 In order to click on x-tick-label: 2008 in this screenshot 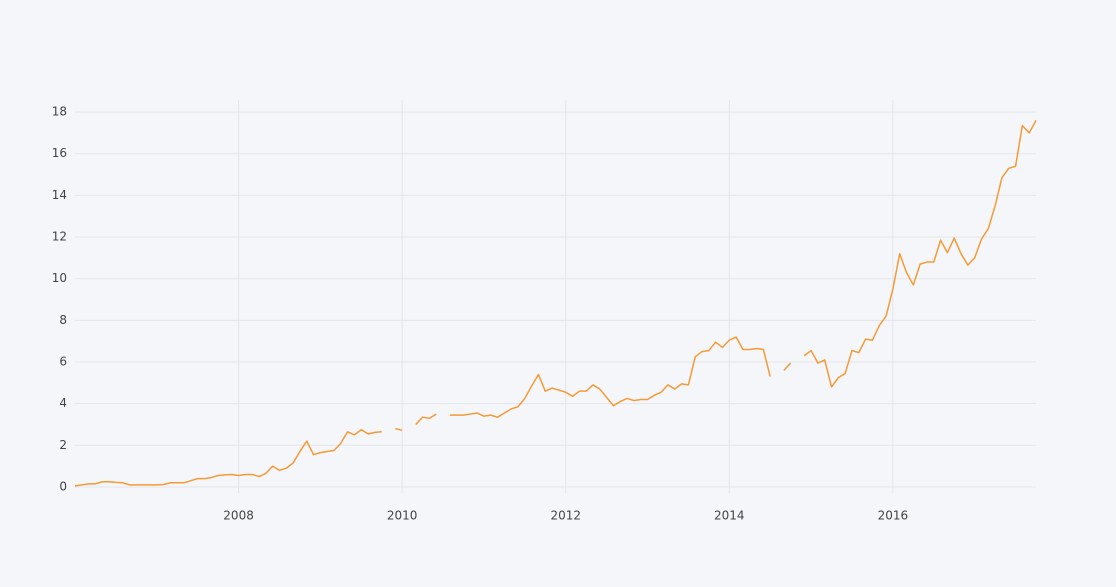, I will do `click(238, 516)`.